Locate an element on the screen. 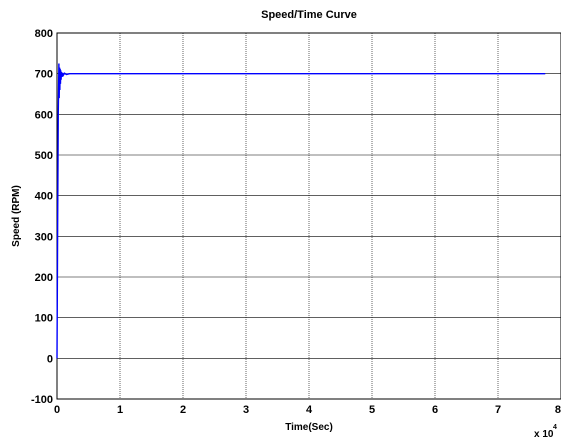 The height and width of the screenshot is (439, 561). y-axis-label: Speed (RPM) is located at coordinates (16, 216).